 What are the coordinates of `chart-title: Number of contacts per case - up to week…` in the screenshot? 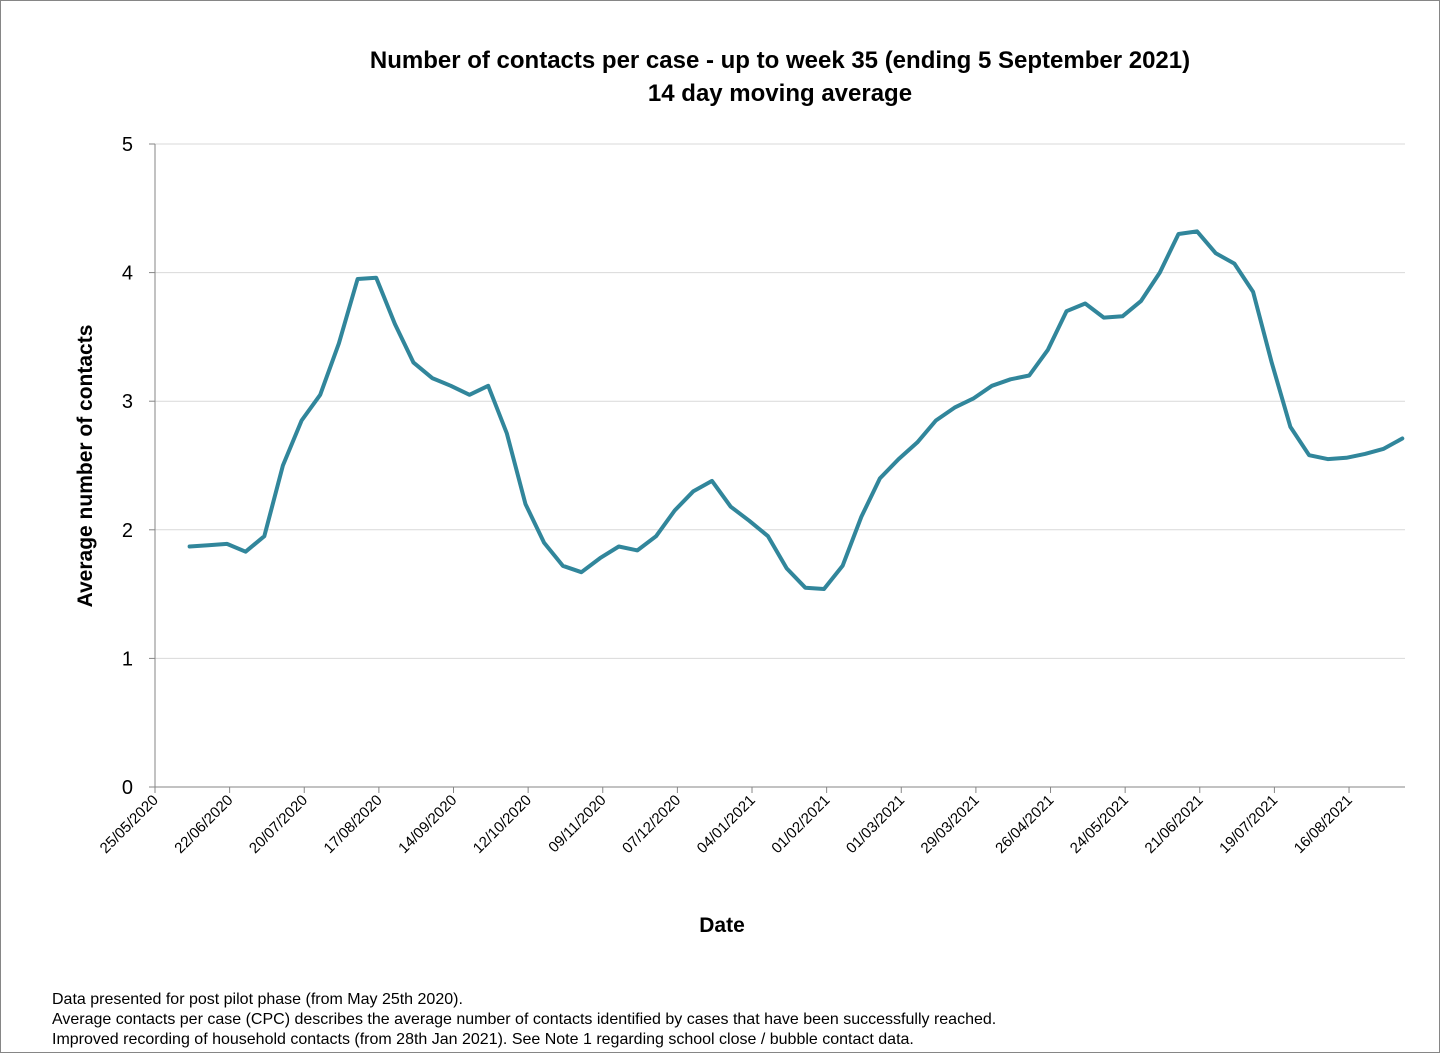 It's located at (780, 60).